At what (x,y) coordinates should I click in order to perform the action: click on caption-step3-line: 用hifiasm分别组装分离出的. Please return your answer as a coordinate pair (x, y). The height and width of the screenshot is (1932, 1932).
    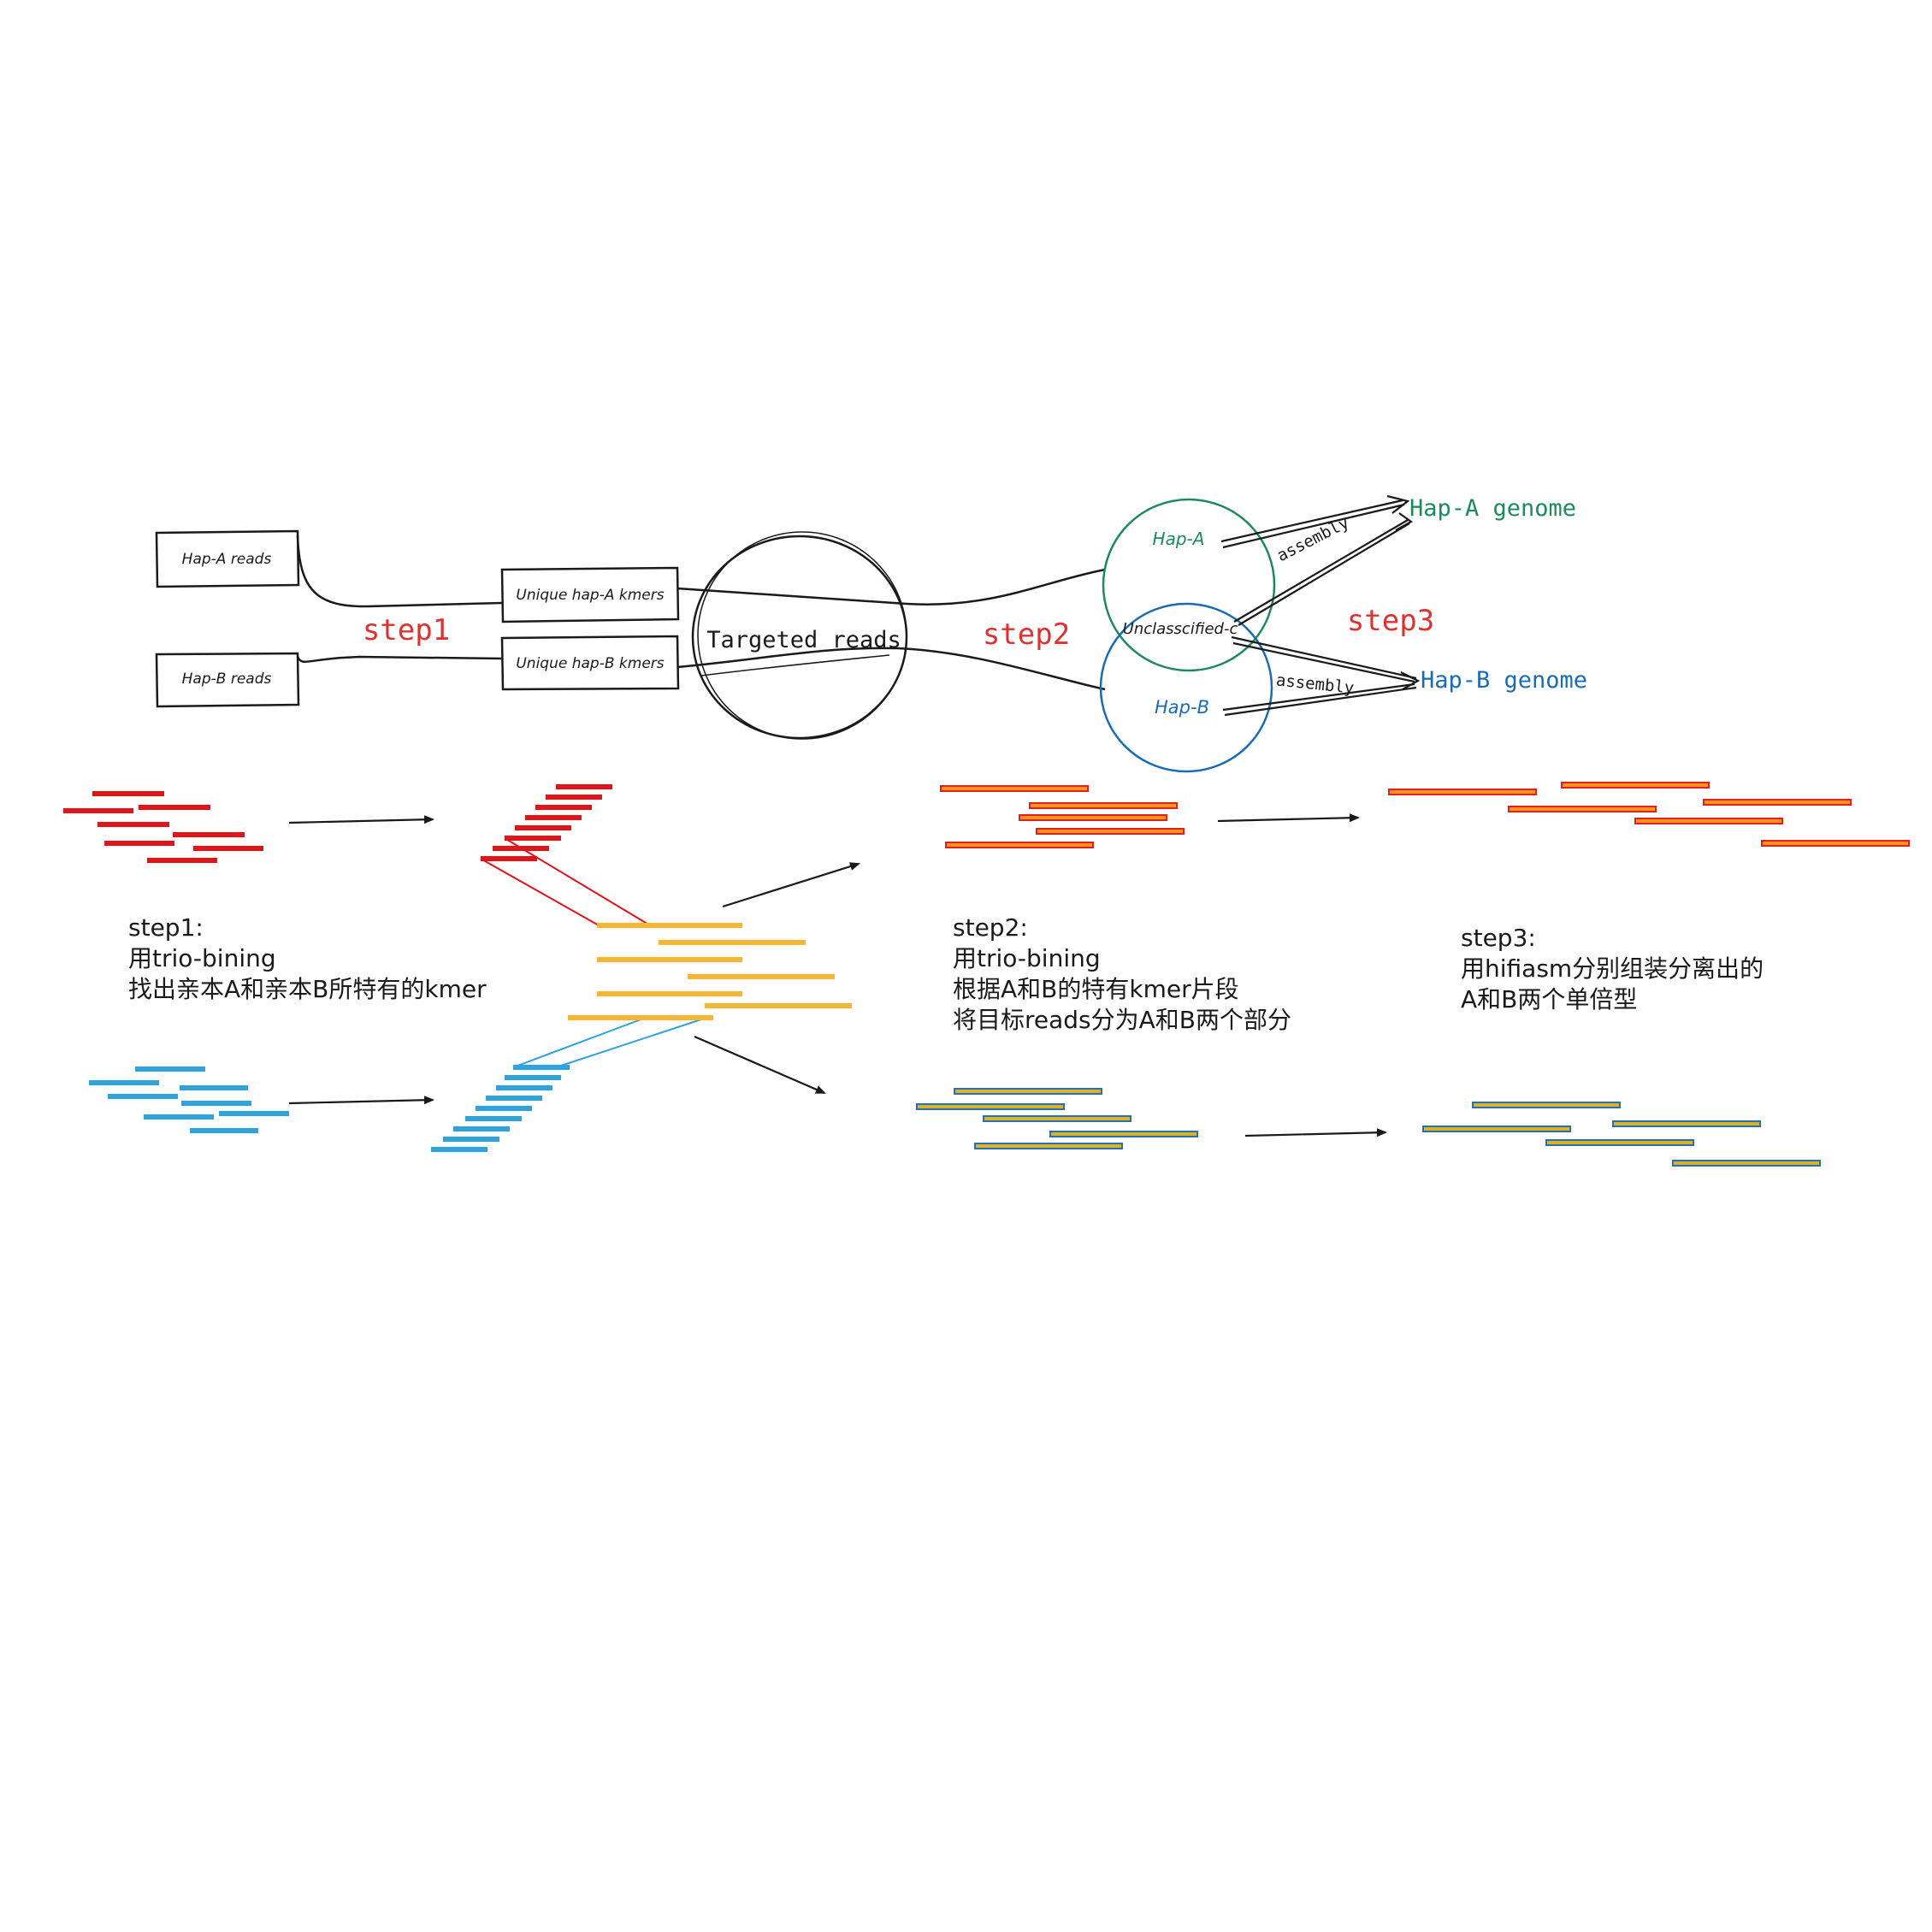
    Looking at the image, I should click on (1612, 968).